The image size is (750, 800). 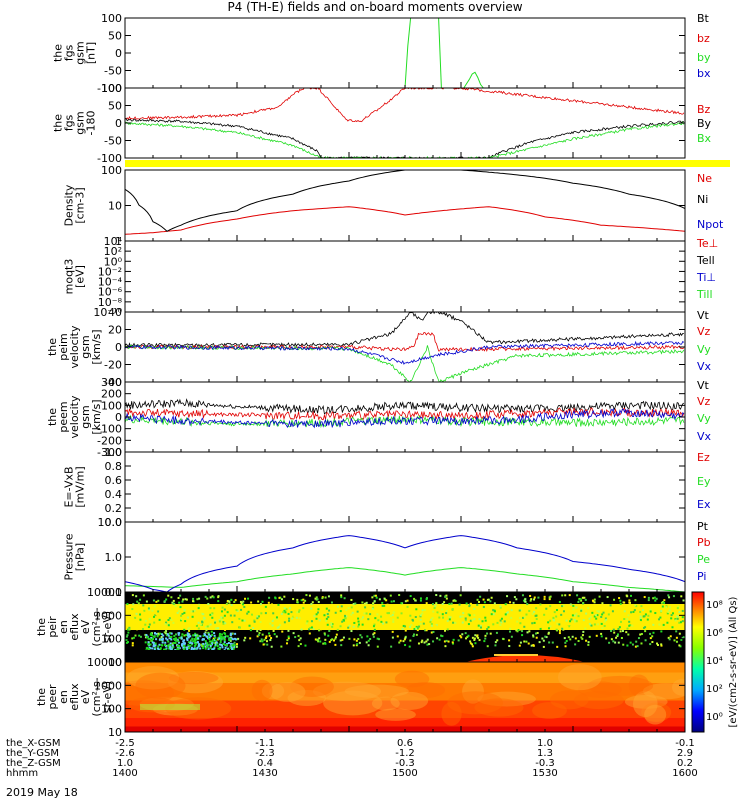 I want to click on y-axis-label: peir, so click(x=52, y=627).